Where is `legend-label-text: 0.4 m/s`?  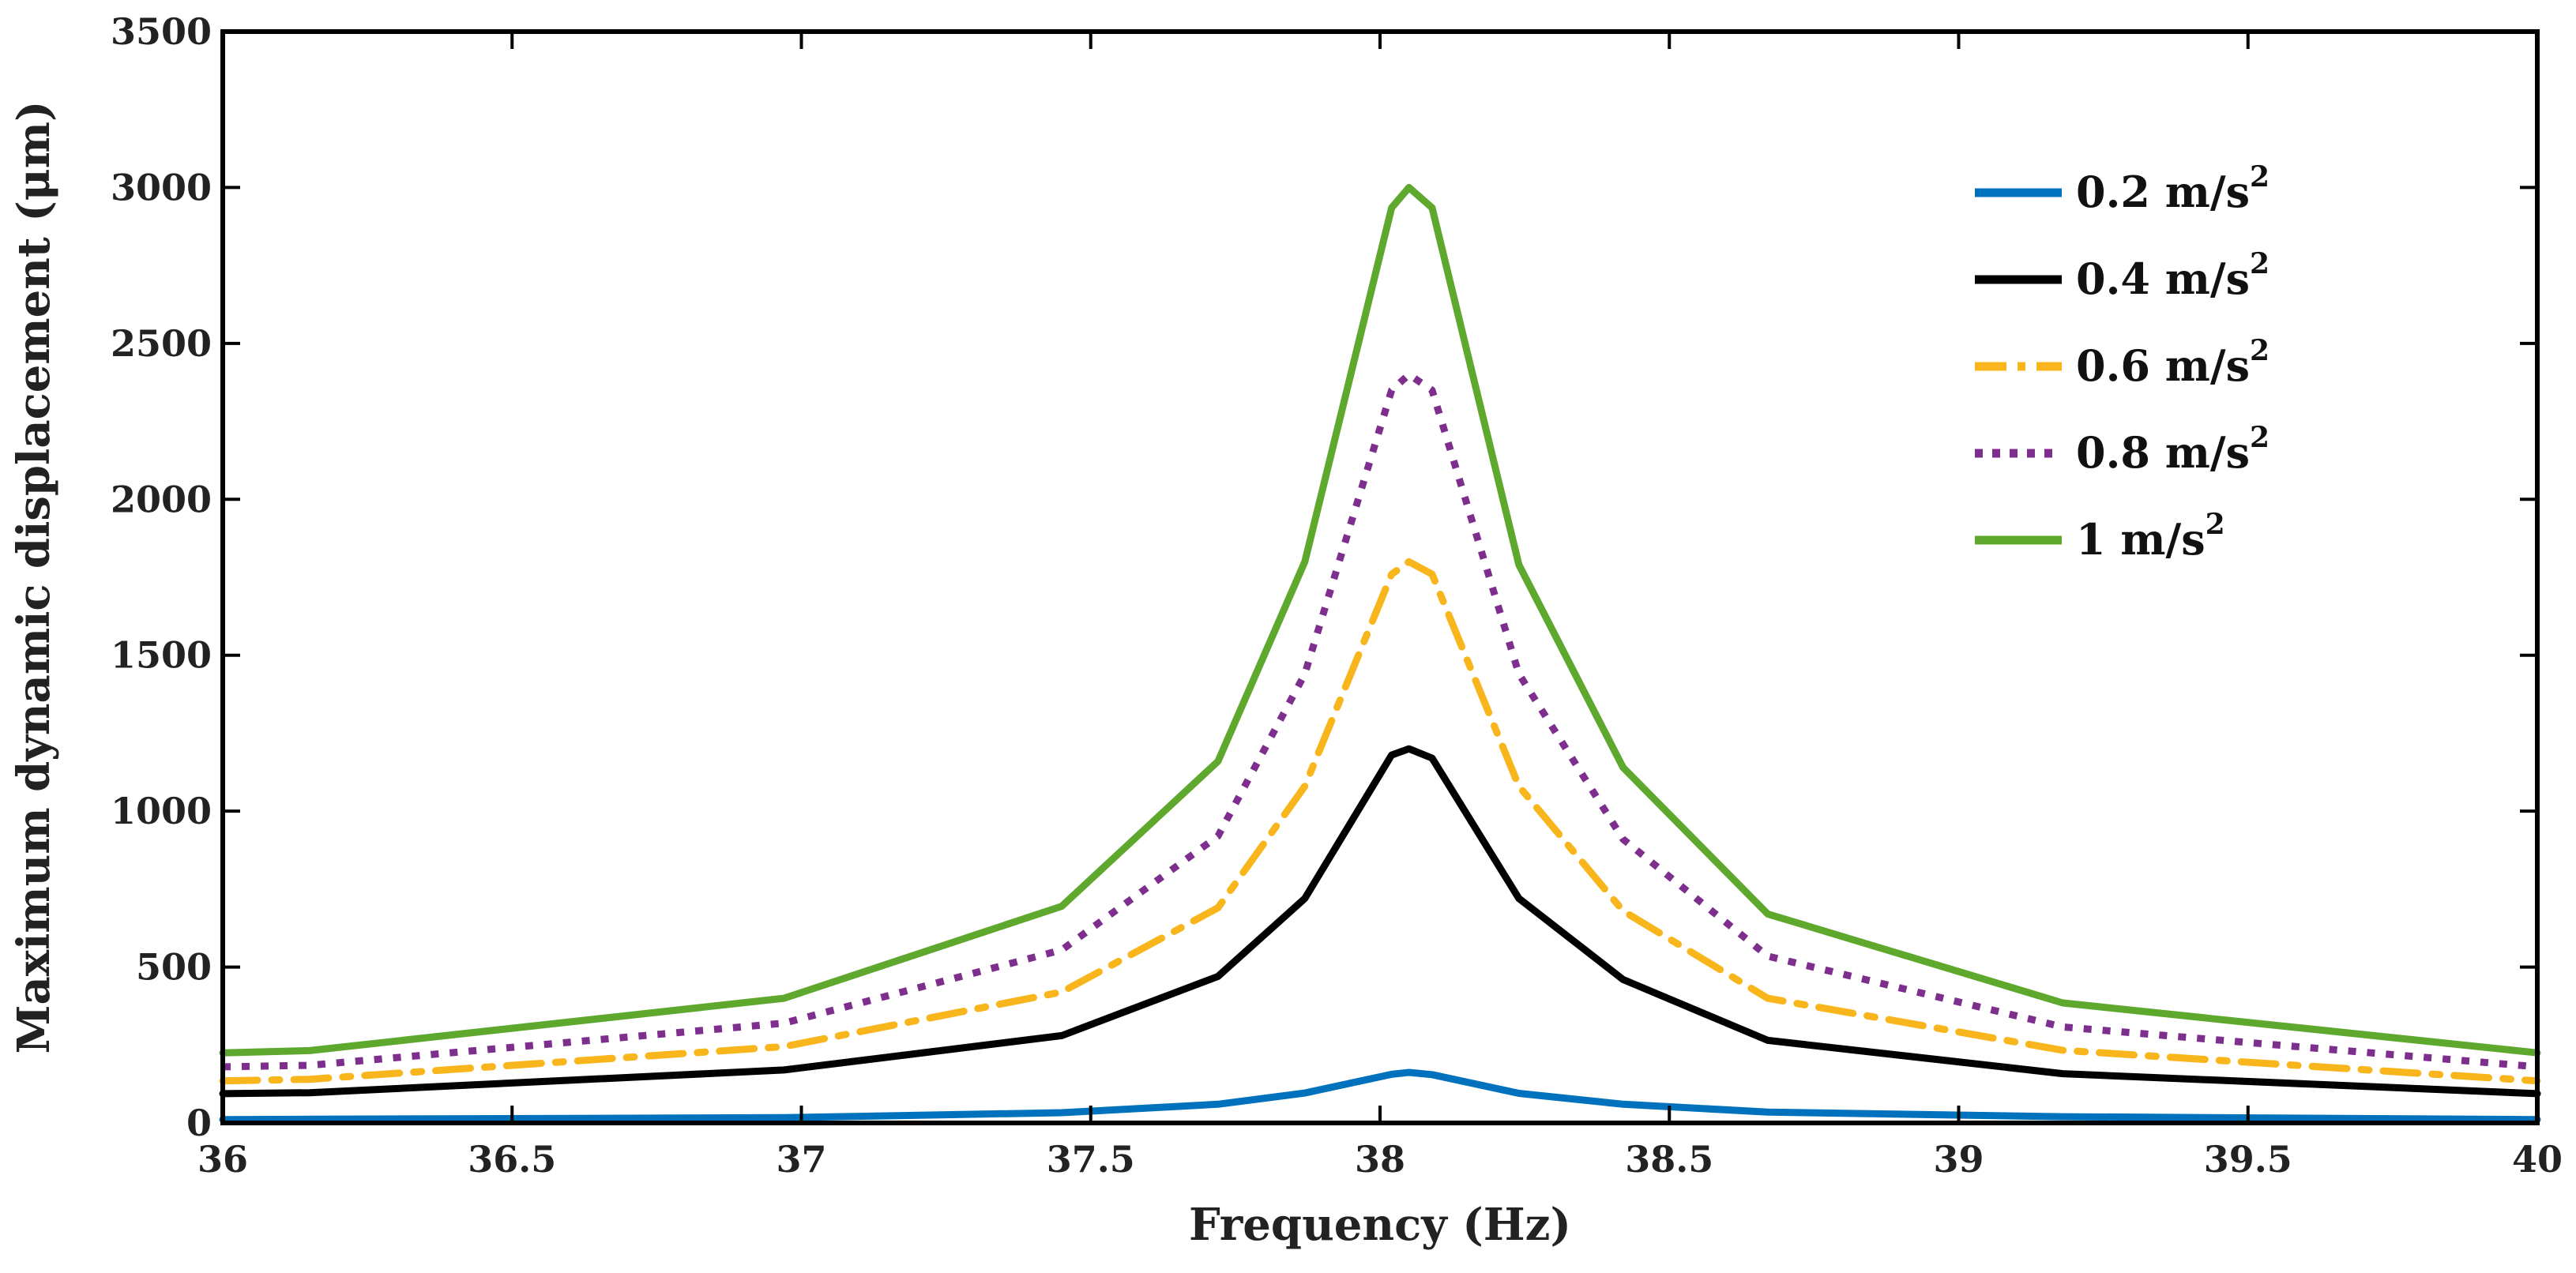 legend-label-text: 0.4 m/s is located at coordinates (2163, 278).